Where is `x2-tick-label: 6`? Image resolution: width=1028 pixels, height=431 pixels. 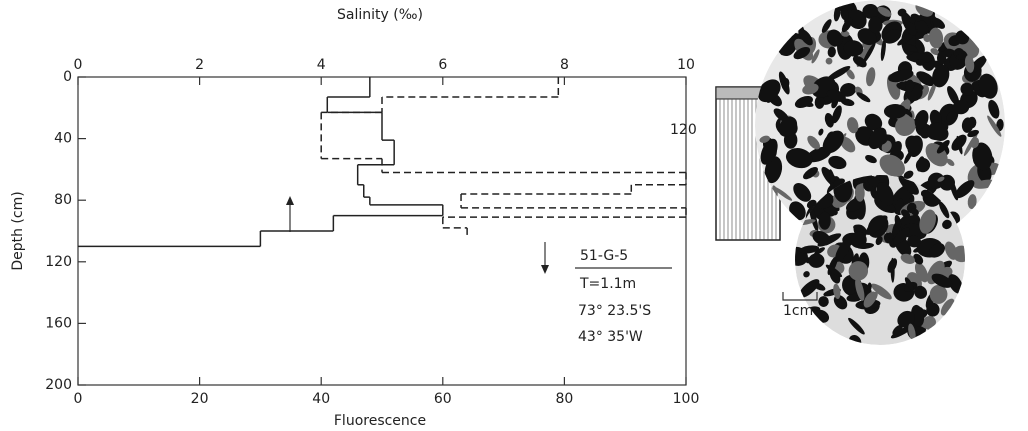 x2-tick-label: 6 is located at coordinates (442, 65).